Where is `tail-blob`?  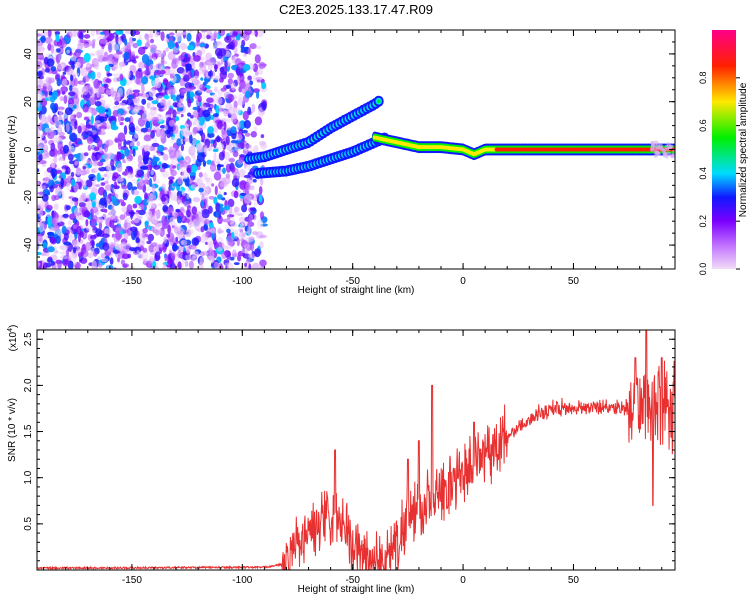
tail-blob is located at coordinates (656, 142).